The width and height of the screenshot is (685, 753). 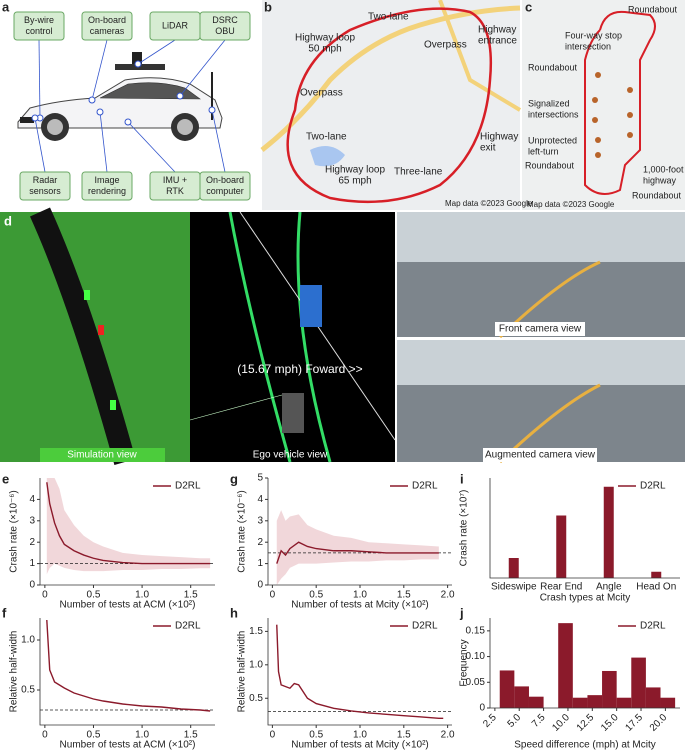 What do you see at coordinates (448, 735) in the screenshot?
I see `x-tick-label: 2.0` at bounding box center [448, 735].